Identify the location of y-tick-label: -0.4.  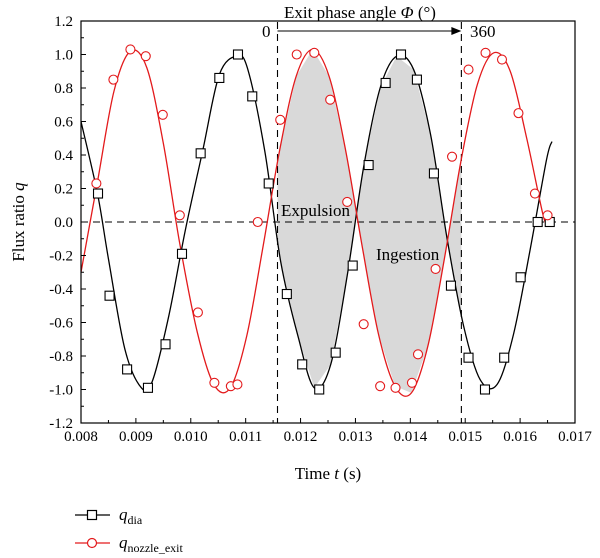
(61, 290).